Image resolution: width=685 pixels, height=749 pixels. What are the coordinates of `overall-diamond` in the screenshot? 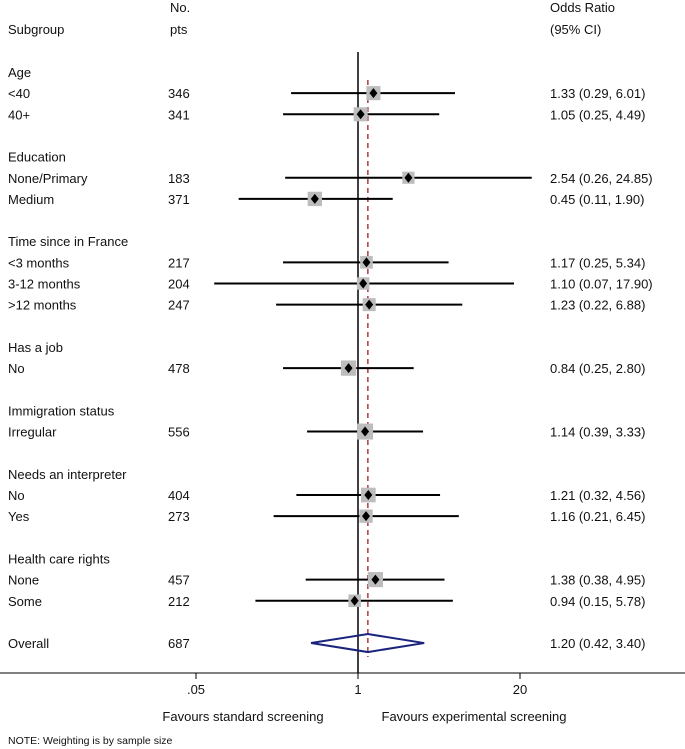 It's located at (367, 643).